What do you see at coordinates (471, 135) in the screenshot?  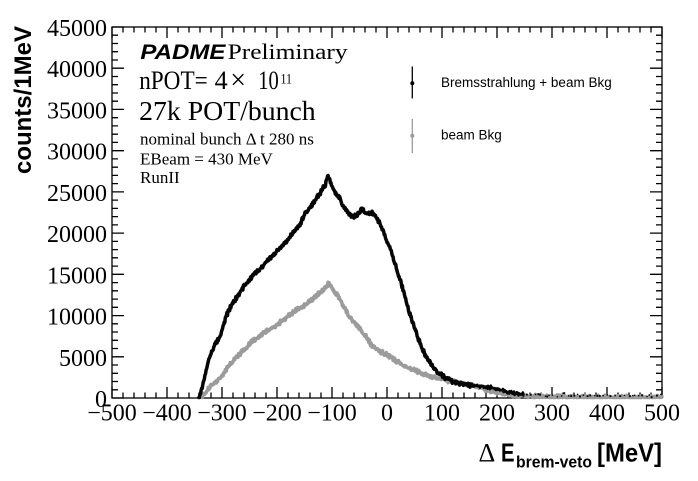 I see `svg-text: beam Bkg` at bounding box center [471, 135].